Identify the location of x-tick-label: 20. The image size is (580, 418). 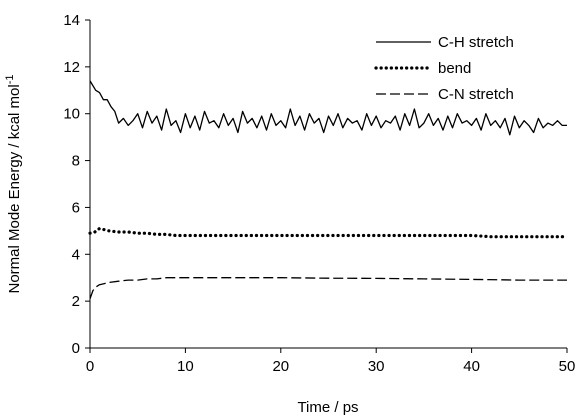
(280, 366).